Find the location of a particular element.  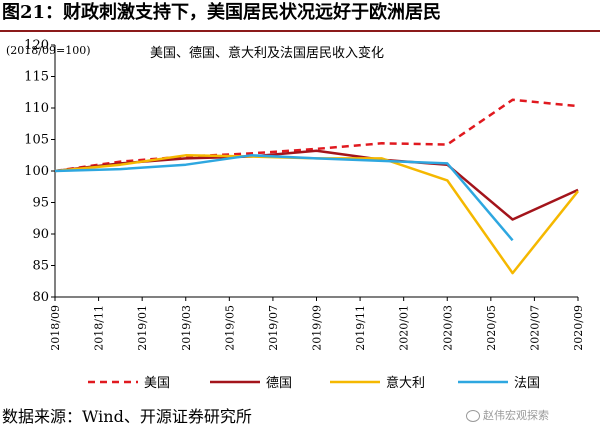

legend-label-1: 德国 is located at coordinates (279, 383).